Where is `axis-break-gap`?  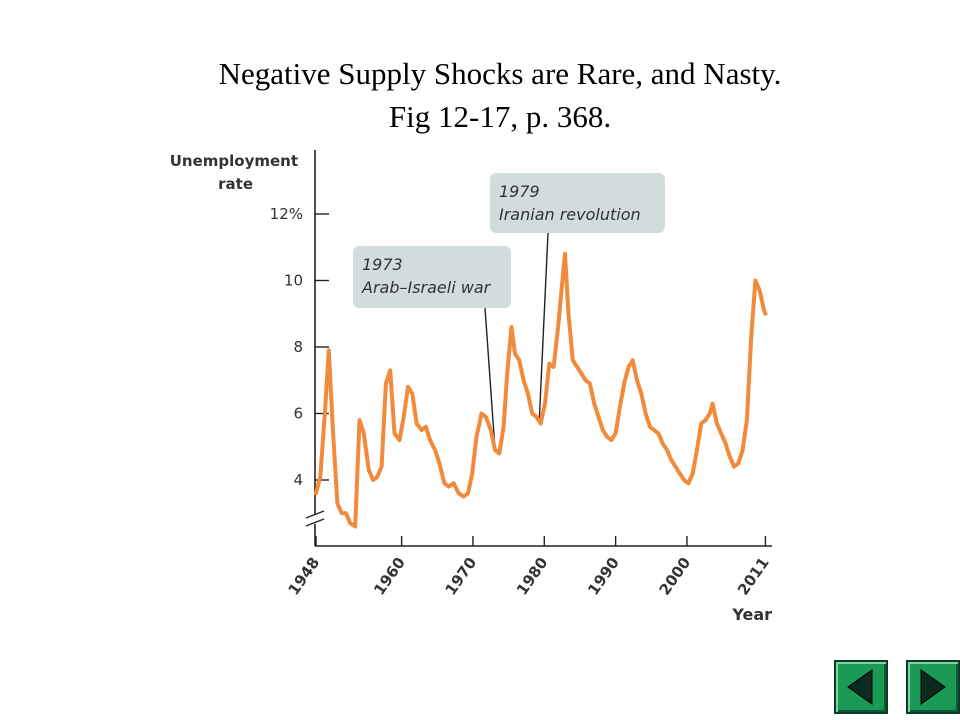
axis-break-gap is located at coordinates (315, 519).